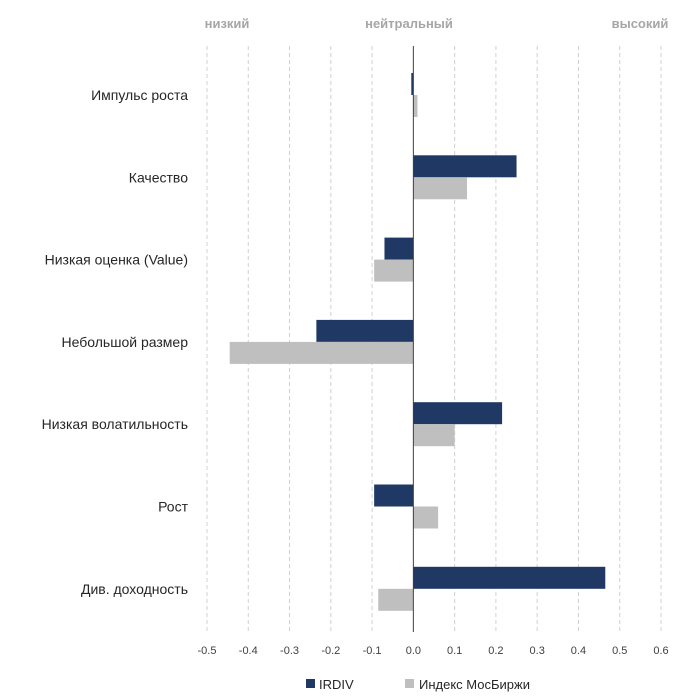 This screenshot has width=675, height=696. Describe the element at coordinates (474, 684) in the screenshot. I see `legend-label-moex: Индекс МосБиржи` at that location.